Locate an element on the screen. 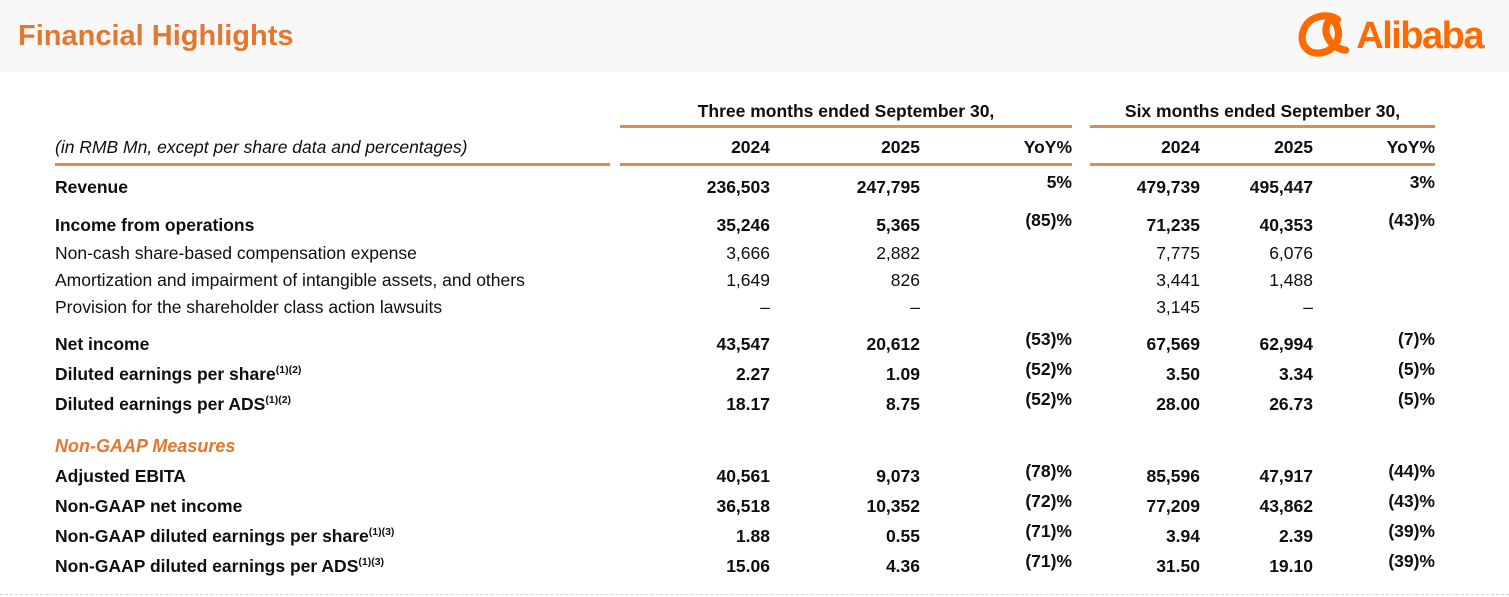 Image resolution: width=1509 pixels, height=597 pixels. value-cell: 43,547 is located at coordinates (743, 344).